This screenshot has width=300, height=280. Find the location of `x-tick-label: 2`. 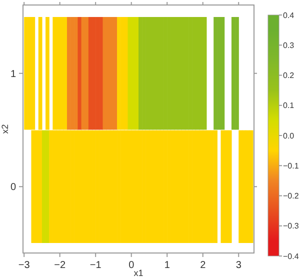

x-tick-label: 2 is located at coordinates (203, 265).